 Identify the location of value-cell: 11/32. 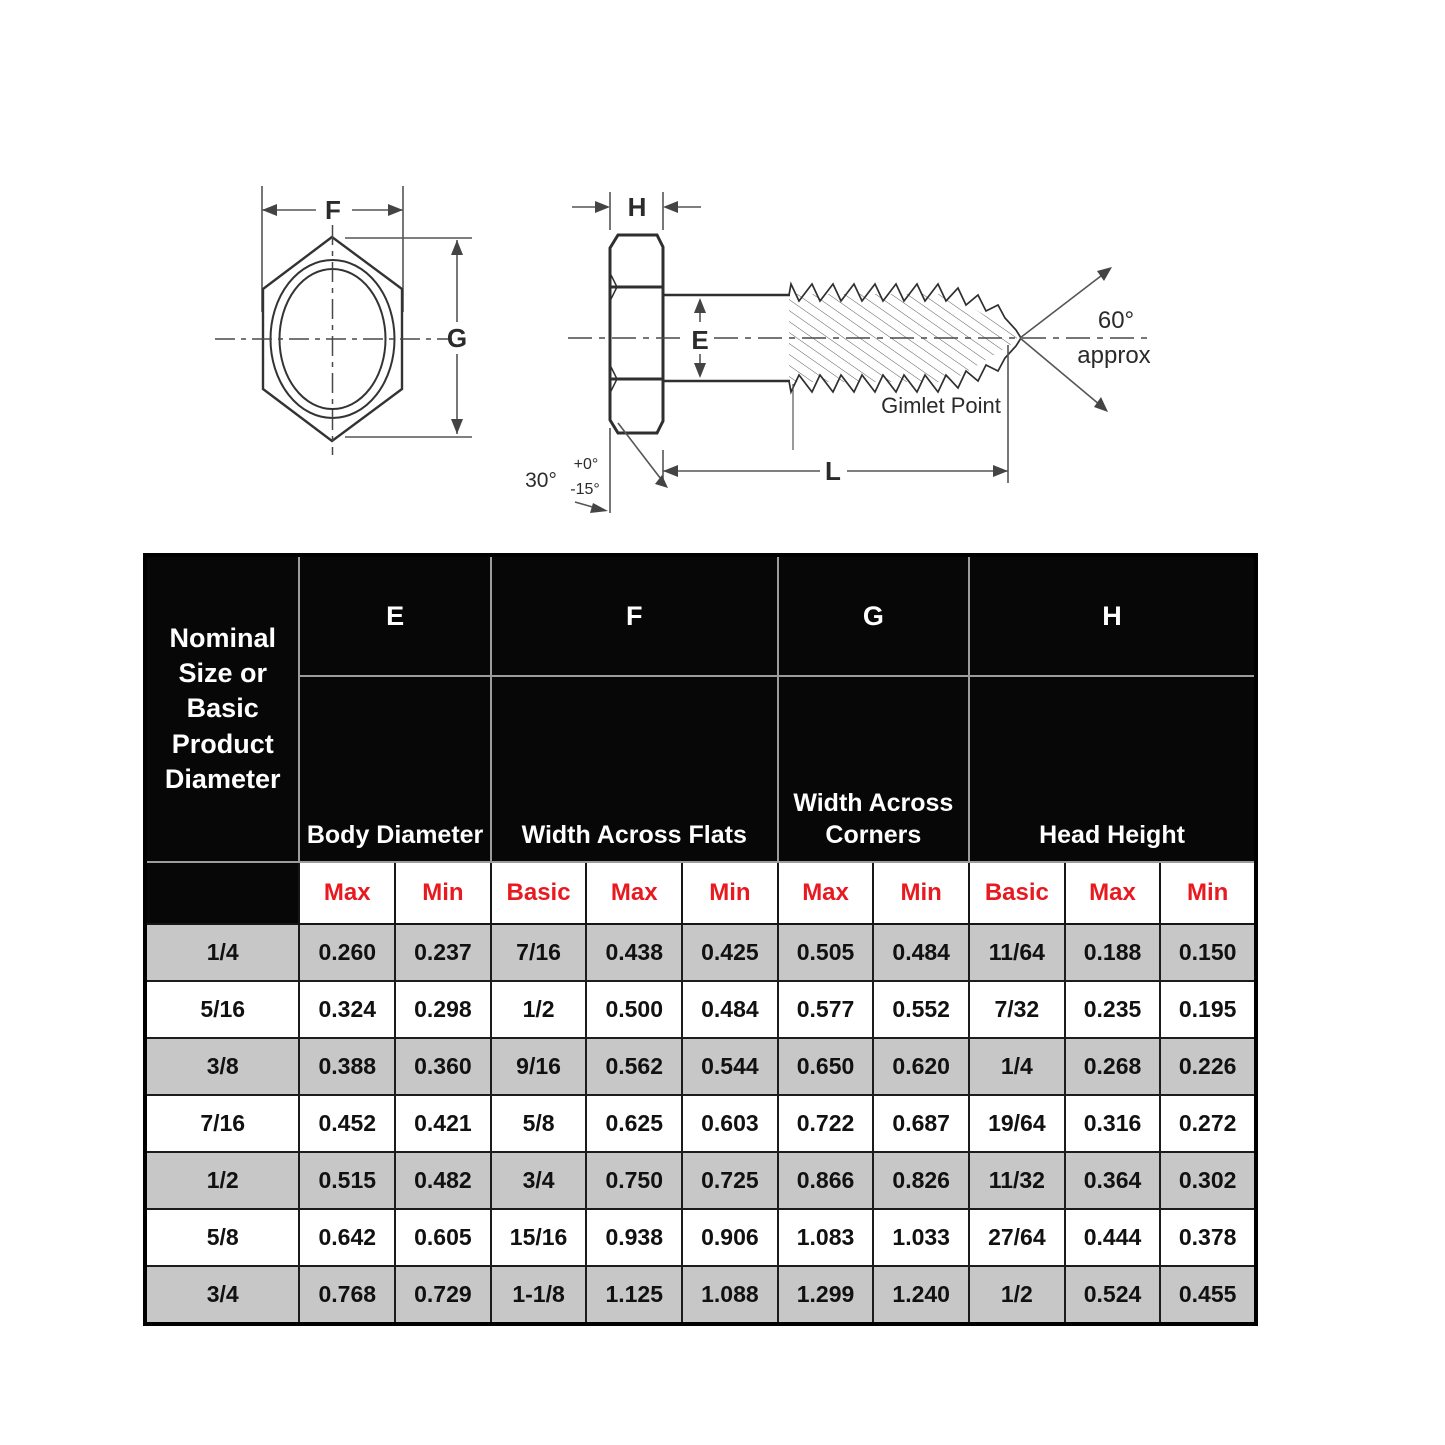
(1017, 1180).